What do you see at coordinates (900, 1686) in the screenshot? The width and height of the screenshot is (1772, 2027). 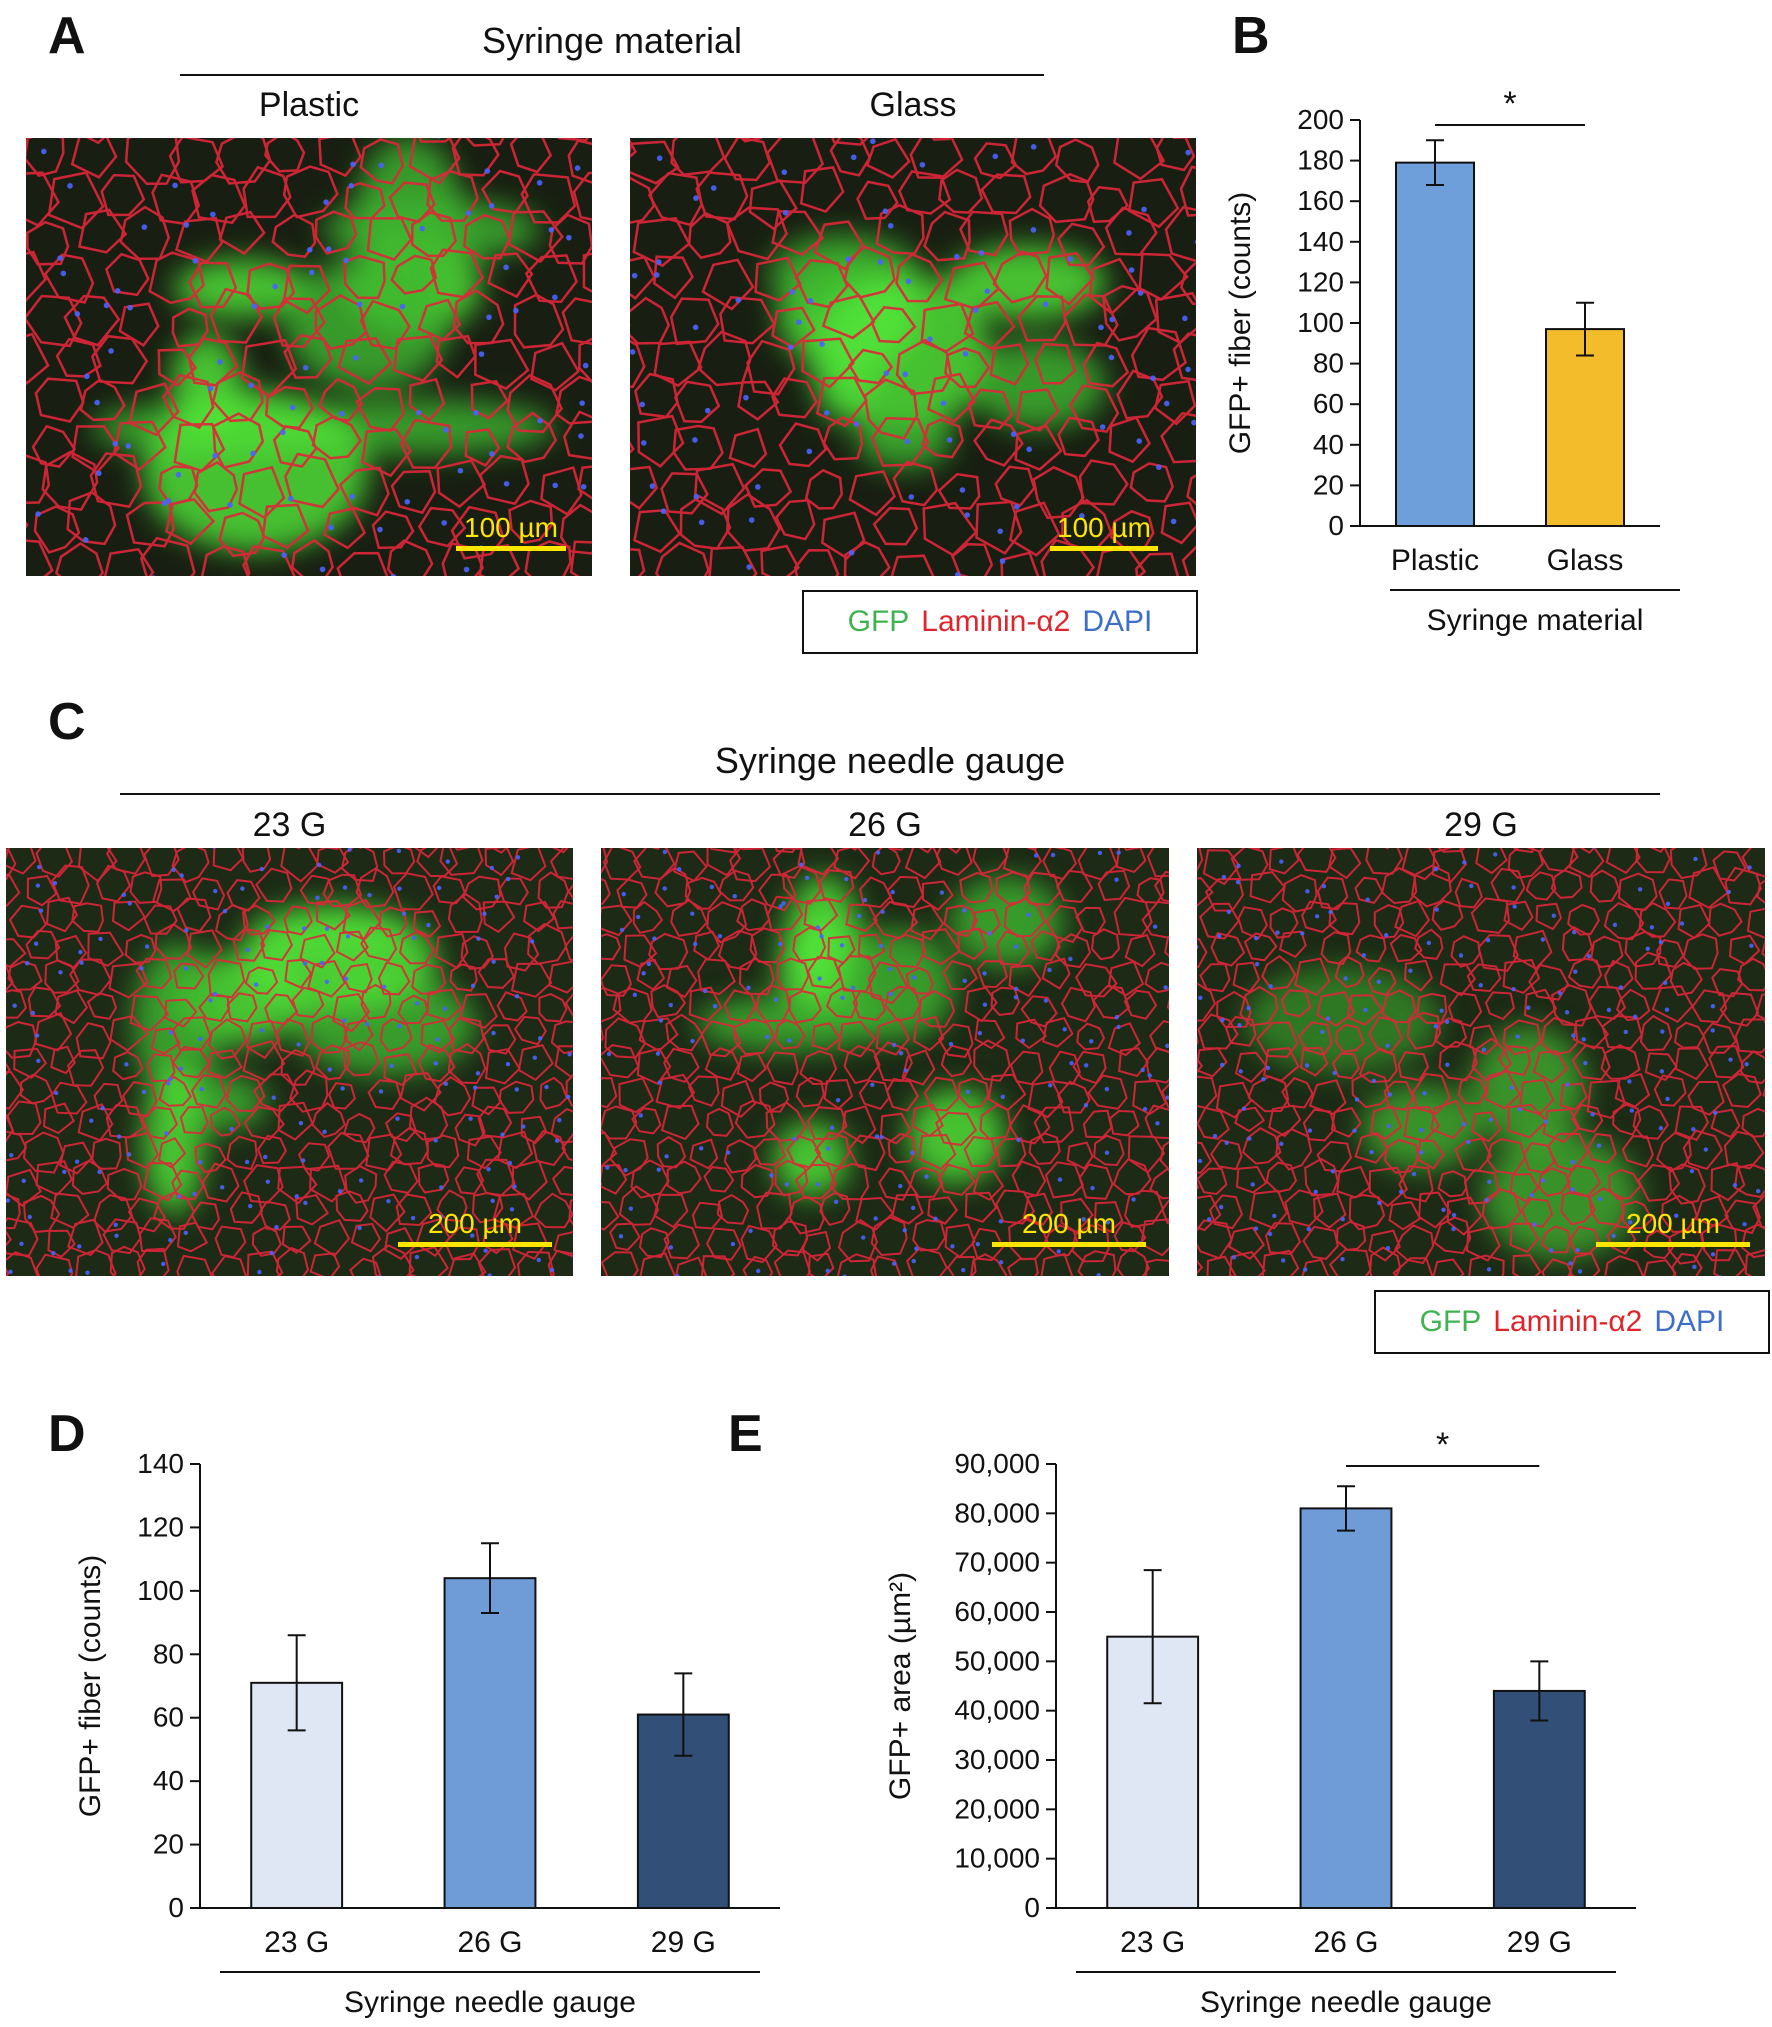 I see `chart-e-ylabel: GFP+ area (µm²)` at bounding box center [900, 1686].